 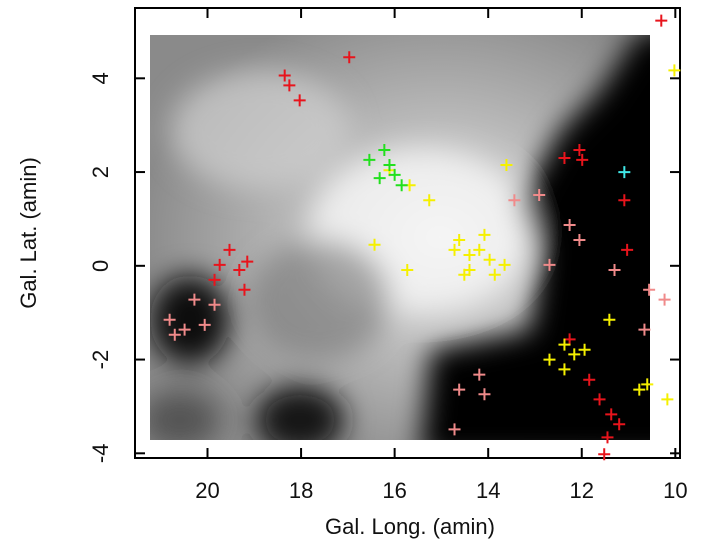 What do you see at coordinates (100, 266) in the screenshot?
I see `y-tick-label: 0` at bounding box center [100, 266].